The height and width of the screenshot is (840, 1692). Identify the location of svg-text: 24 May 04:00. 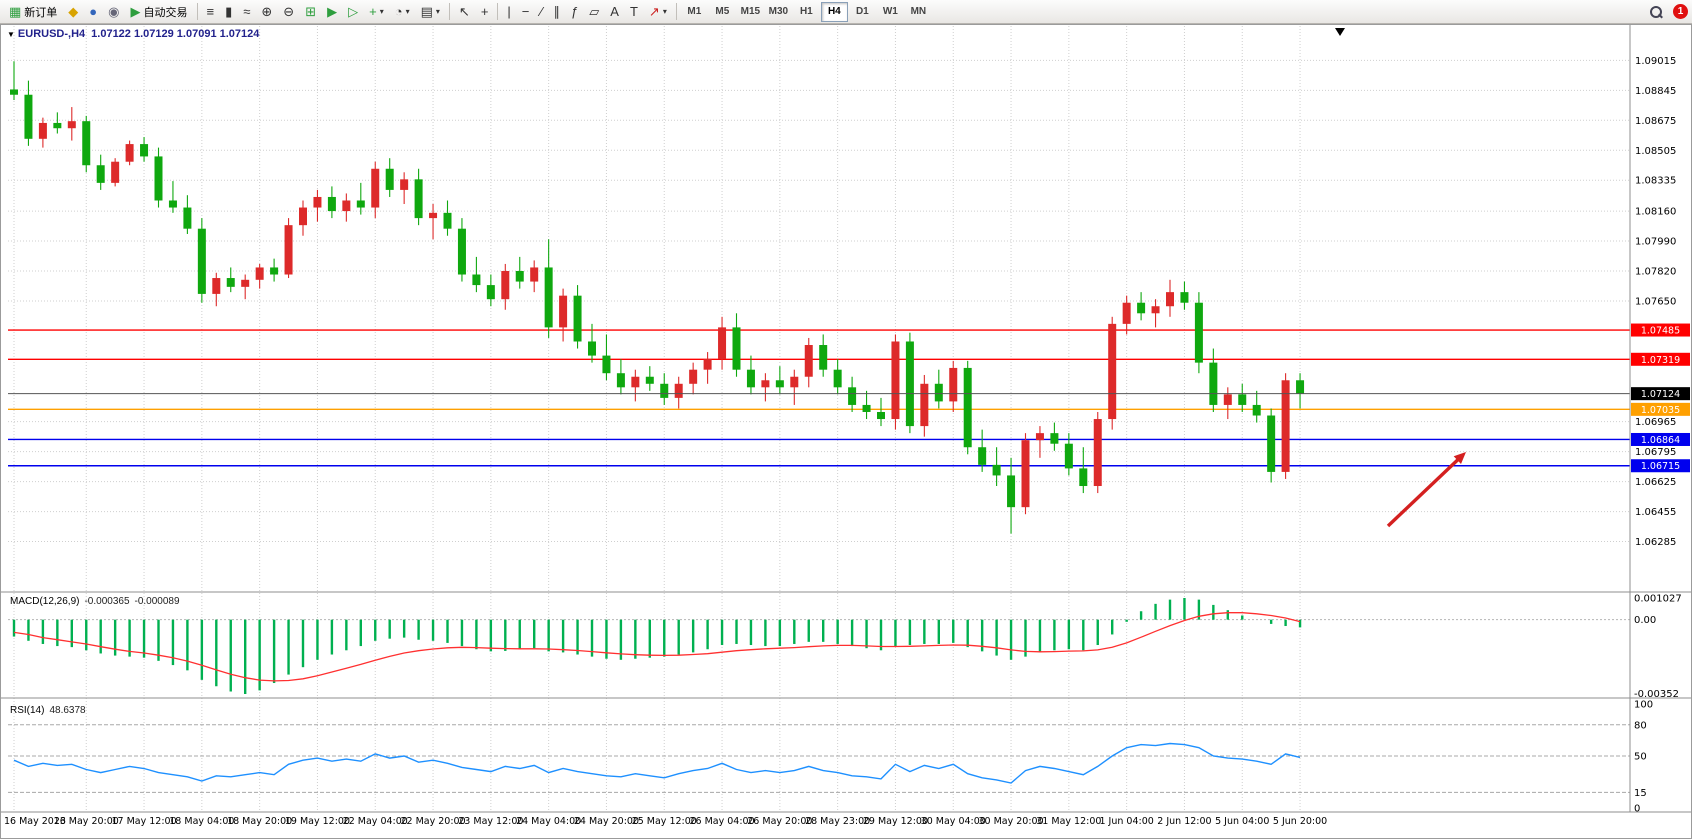
(548, 821).